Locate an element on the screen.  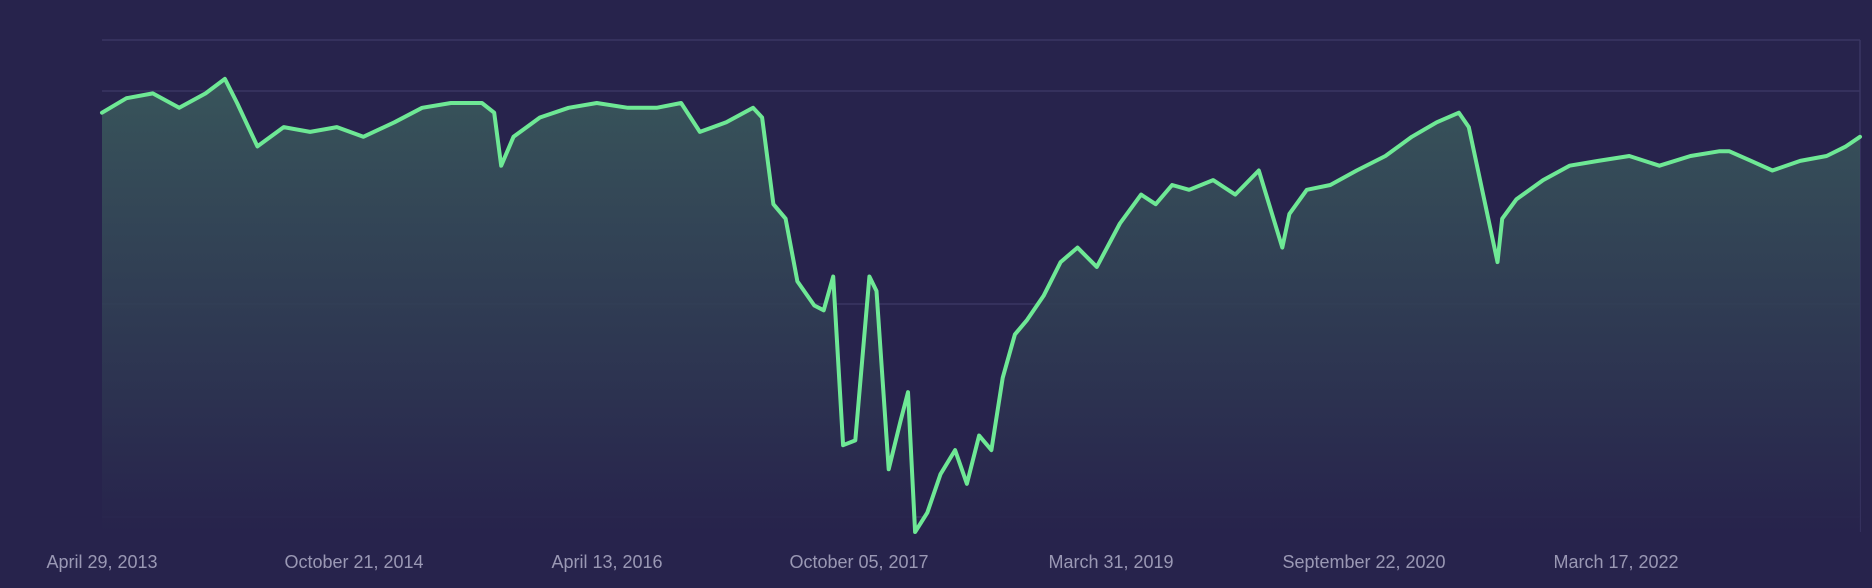
x-tick-label: March 31, 2019 is located at coordinates (1110, 562).